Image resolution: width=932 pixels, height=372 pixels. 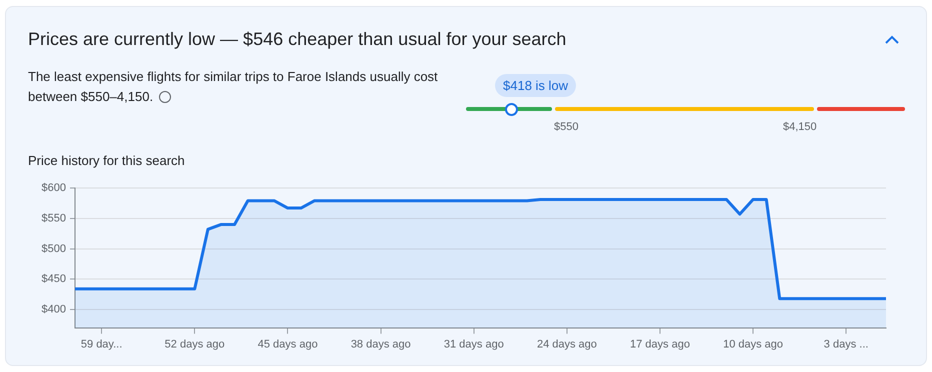 I want to click on chart-subtitle: The least expensive flights for similar trips to Faroe Islands usually cost between $550–4,150., so click(x=233, y=87).